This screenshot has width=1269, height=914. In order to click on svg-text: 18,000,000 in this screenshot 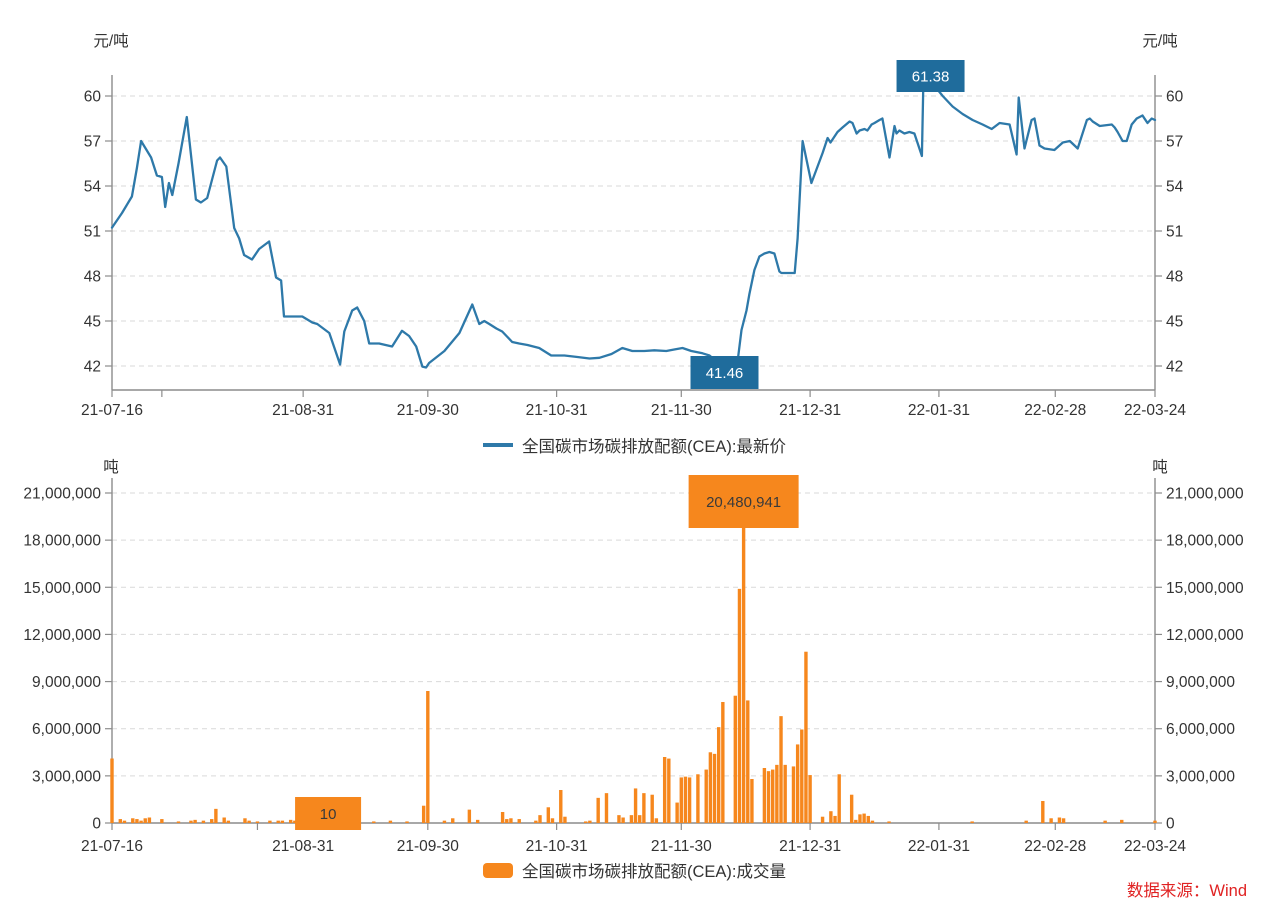, I will do `click(1205, 541)`.